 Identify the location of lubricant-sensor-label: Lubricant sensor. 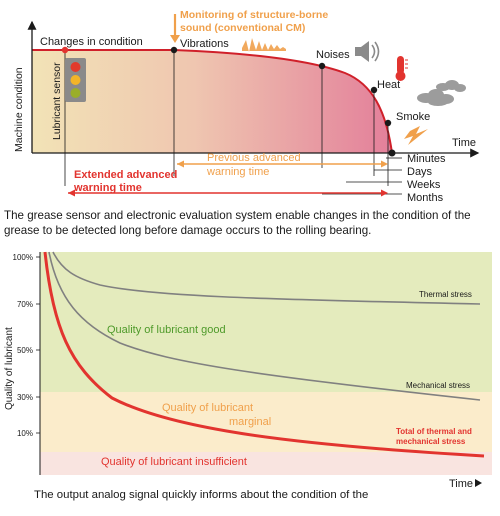
(57, 101).